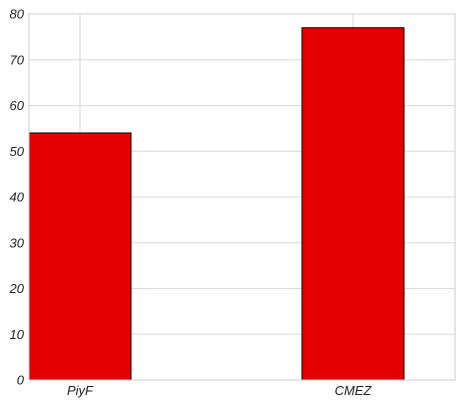 The height and width of the screenshot is (406, 464). I want to click on x-tick-label: PiyF, so click(80, 390).